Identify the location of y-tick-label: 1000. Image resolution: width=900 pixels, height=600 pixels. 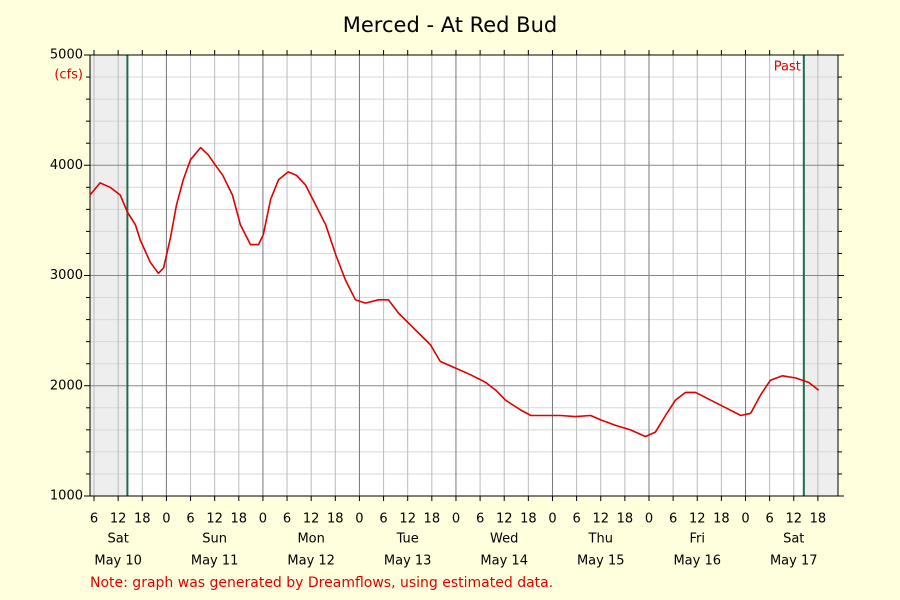
(66, 496).